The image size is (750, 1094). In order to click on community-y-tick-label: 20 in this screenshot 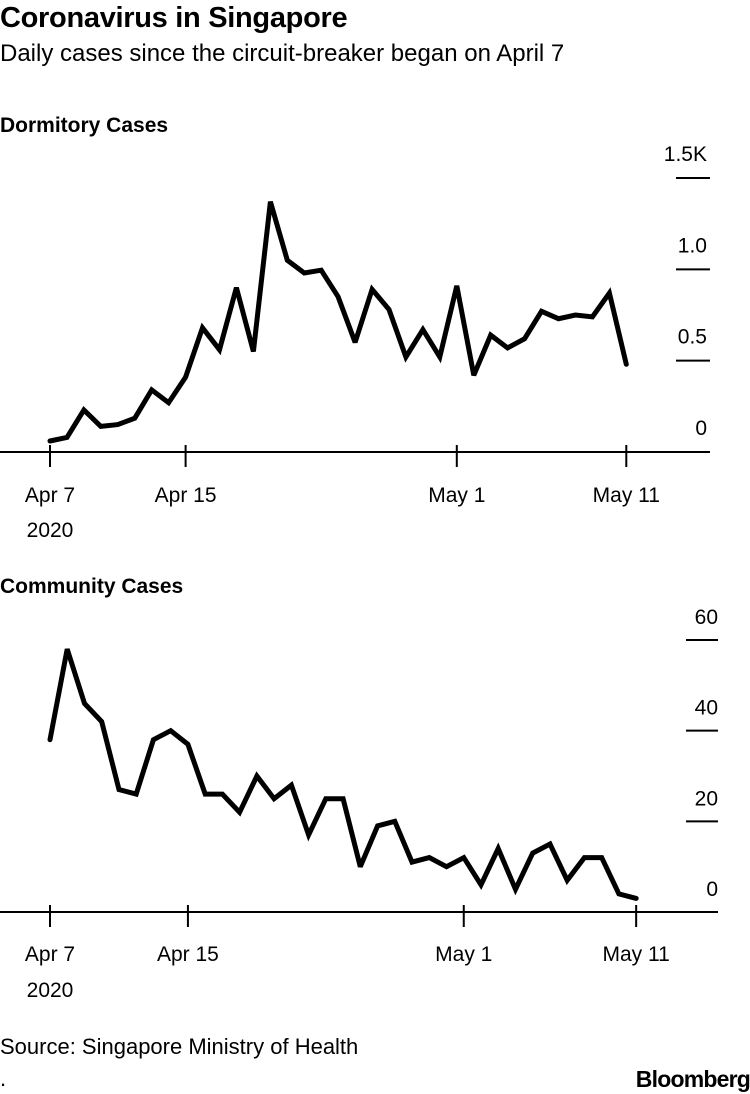, I will do `click(706, 798)`.